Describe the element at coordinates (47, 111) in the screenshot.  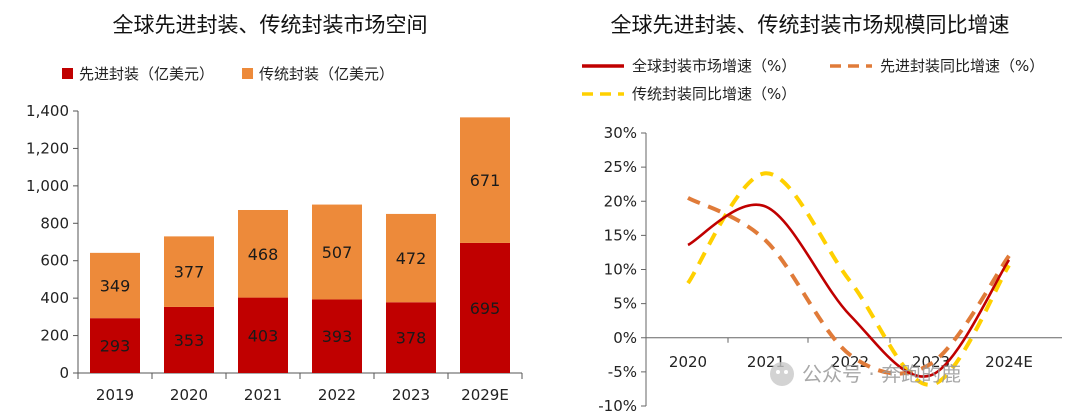
I see `y-tick-label: 1,400` at that location.